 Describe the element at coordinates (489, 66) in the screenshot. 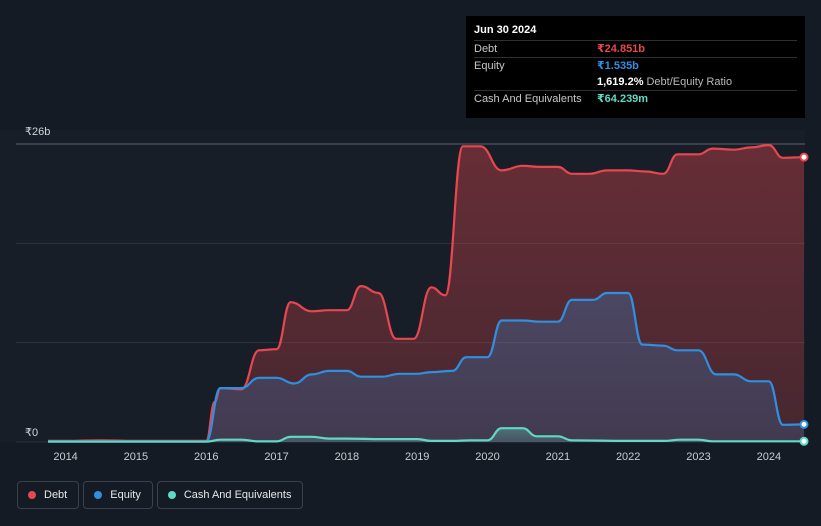

I see `tooltip-equity-label: Equity` at that location.